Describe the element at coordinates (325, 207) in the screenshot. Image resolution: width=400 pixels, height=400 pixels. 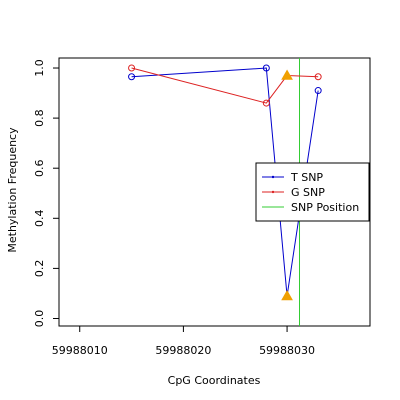
I see `legend-label: SNP Position` at that location.